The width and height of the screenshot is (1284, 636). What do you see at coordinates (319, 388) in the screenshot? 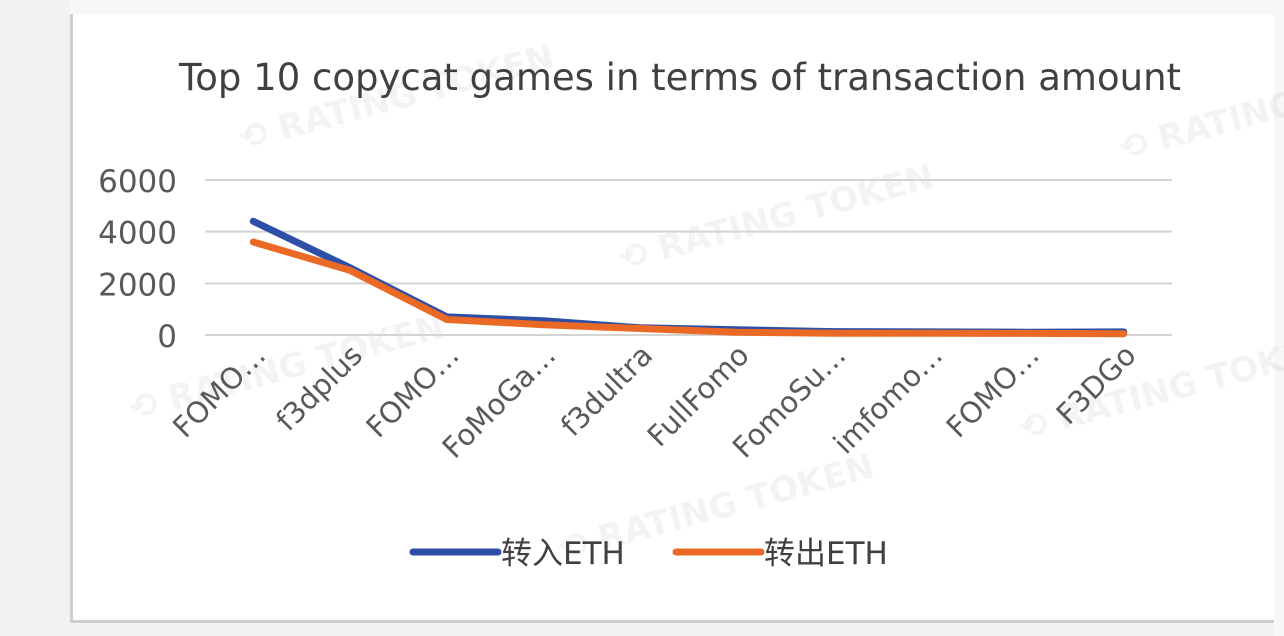
I see `x-tick-label: f3dplus` at bounding box center [319, 388].